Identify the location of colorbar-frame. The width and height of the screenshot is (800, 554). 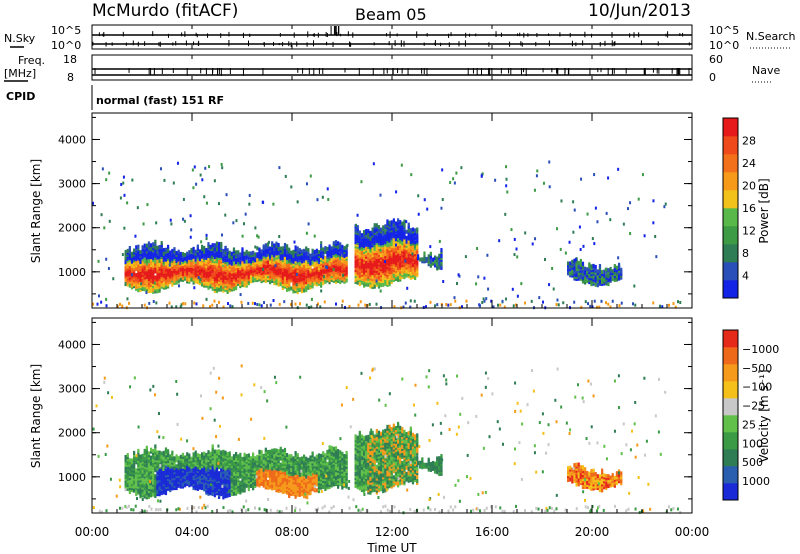
(730, 208).